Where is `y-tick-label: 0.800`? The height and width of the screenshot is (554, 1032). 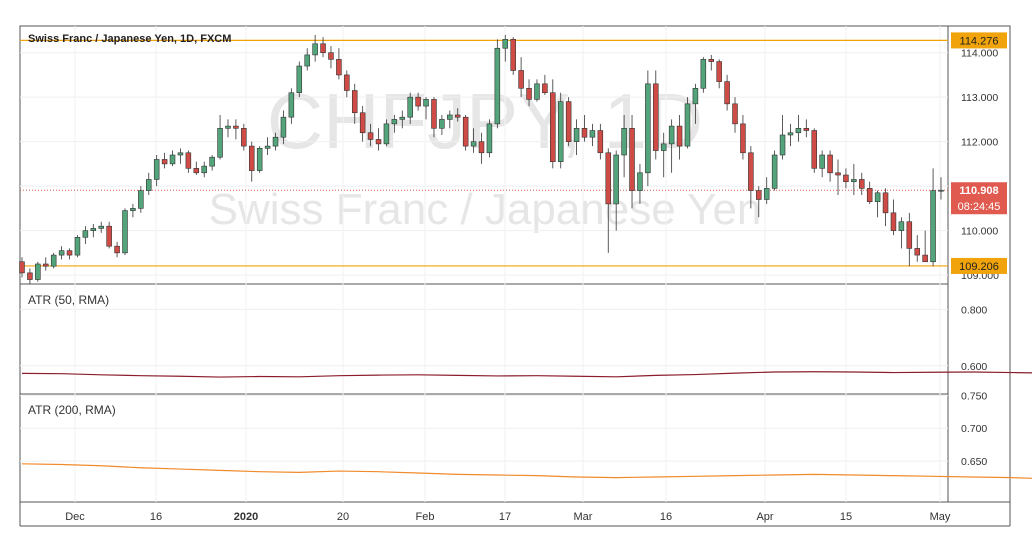
y-tick-label: 0.800 is located at coordinates (974, 310).